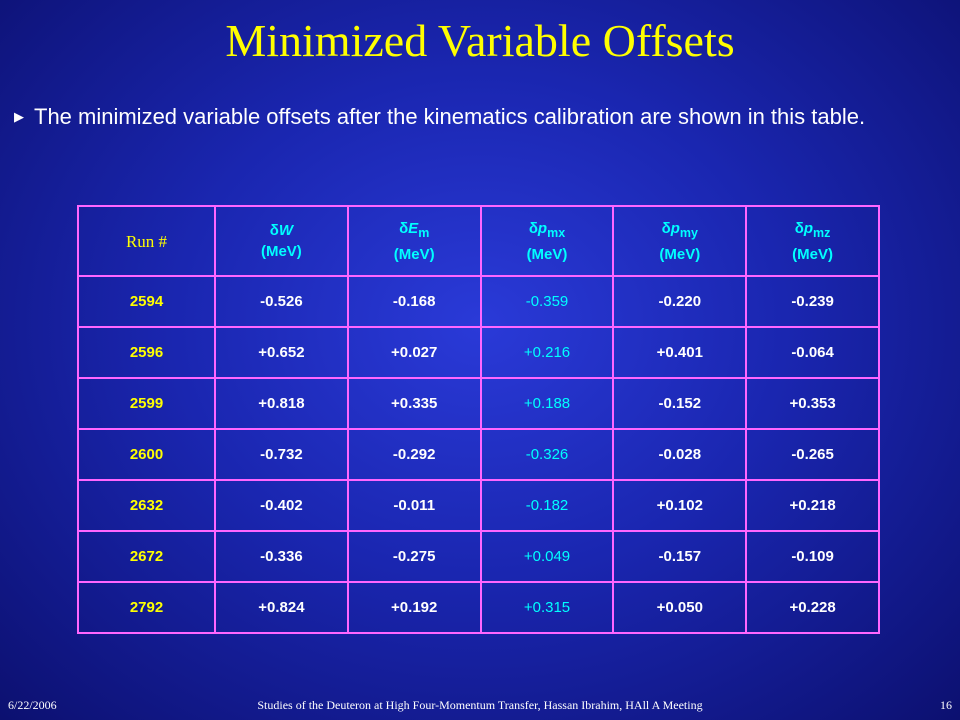  I want to click on header-pmz-var: p, so click(808, 228).